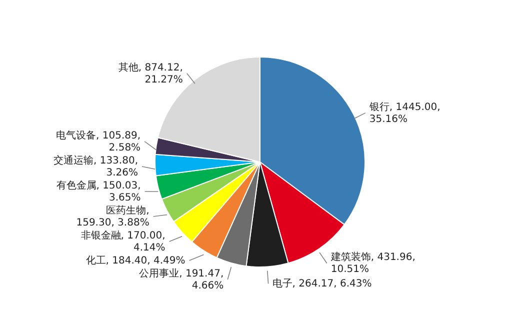 The width and height of the screenshot is (520, 324). Describe the element at coordinates (95, 166) in the screenshot. I see `slice-label: 交通运输, 133.80, 3.26%` at that location.